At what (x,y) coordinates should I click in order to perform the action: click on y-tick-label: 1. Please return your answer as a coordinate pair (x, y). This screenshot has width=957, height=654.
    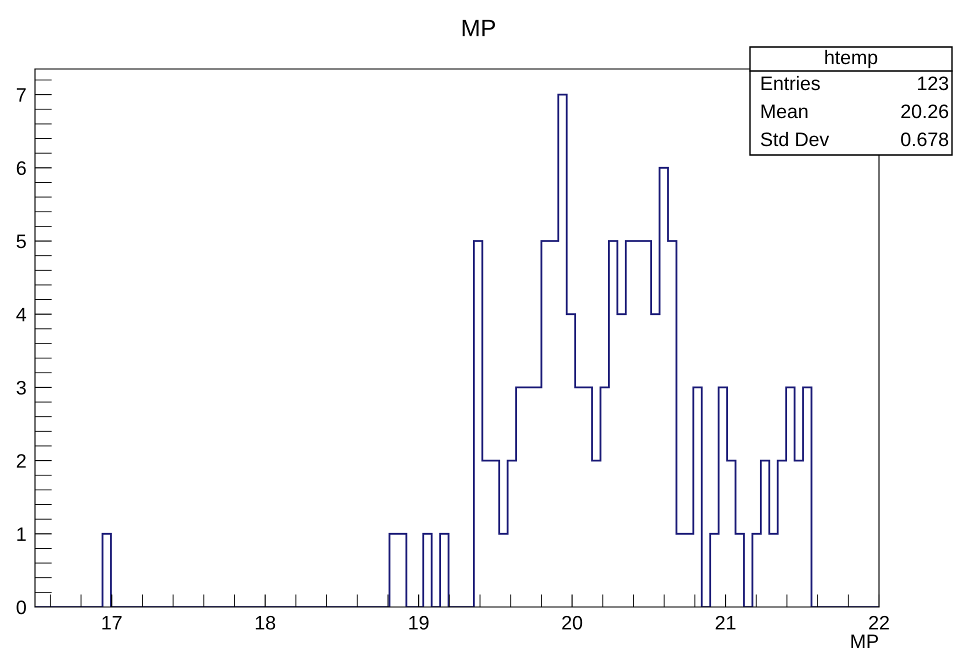
    Looking at the image, I should click on (21, 534).